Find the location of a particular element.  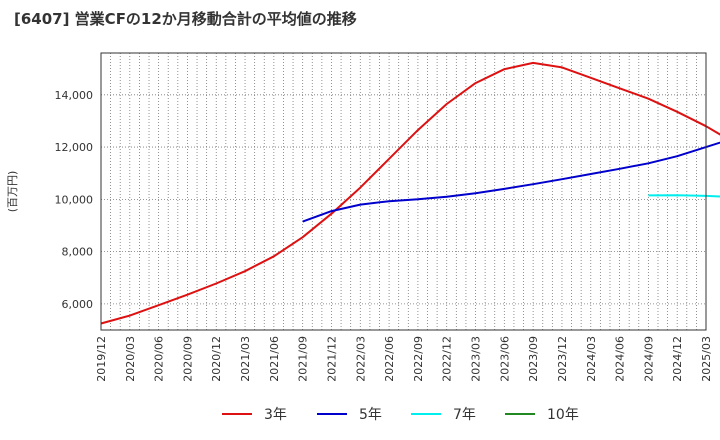

x-tick-label: 2024/09 is located at coordinates (648, 359).